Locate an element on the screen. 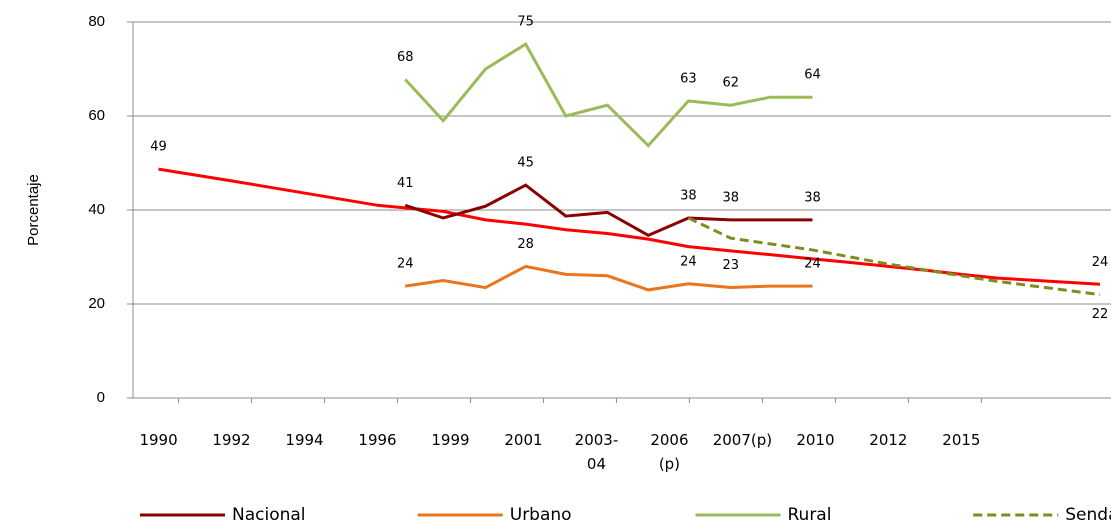 The width and height of the screenshot is (1111, 529). data-label: 45 is located at coordinates (525, 163).